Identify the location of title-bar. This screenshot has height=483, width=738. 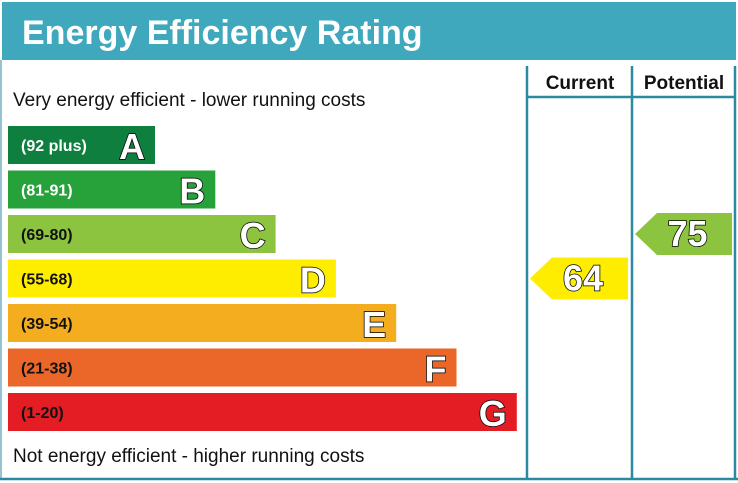
(369, 31).